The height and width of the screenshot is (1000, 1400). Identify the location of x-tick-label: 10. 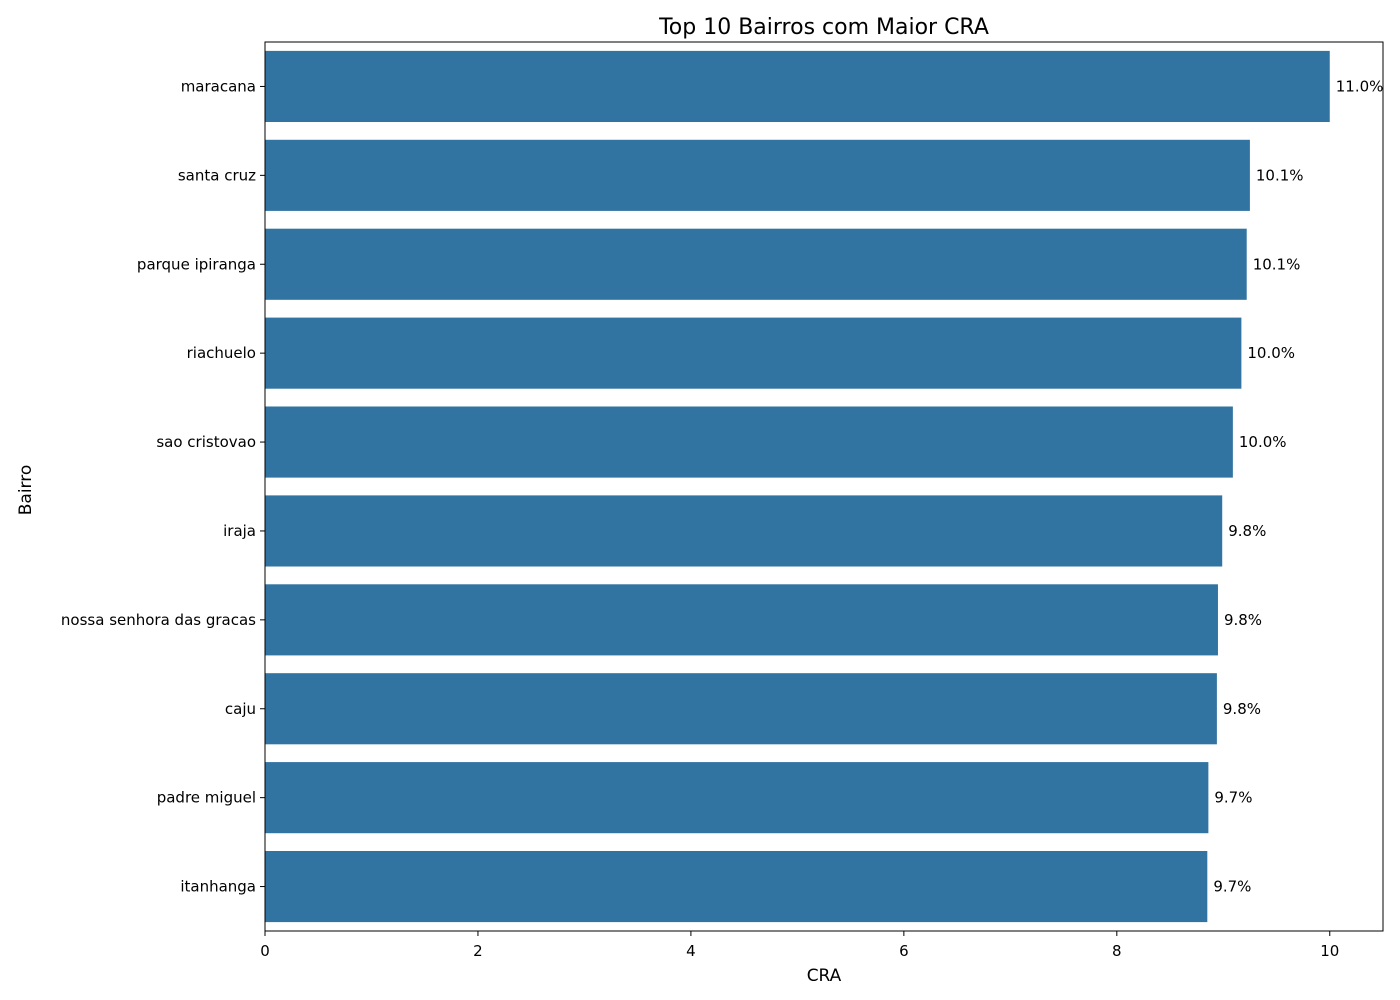
(1329, 951).